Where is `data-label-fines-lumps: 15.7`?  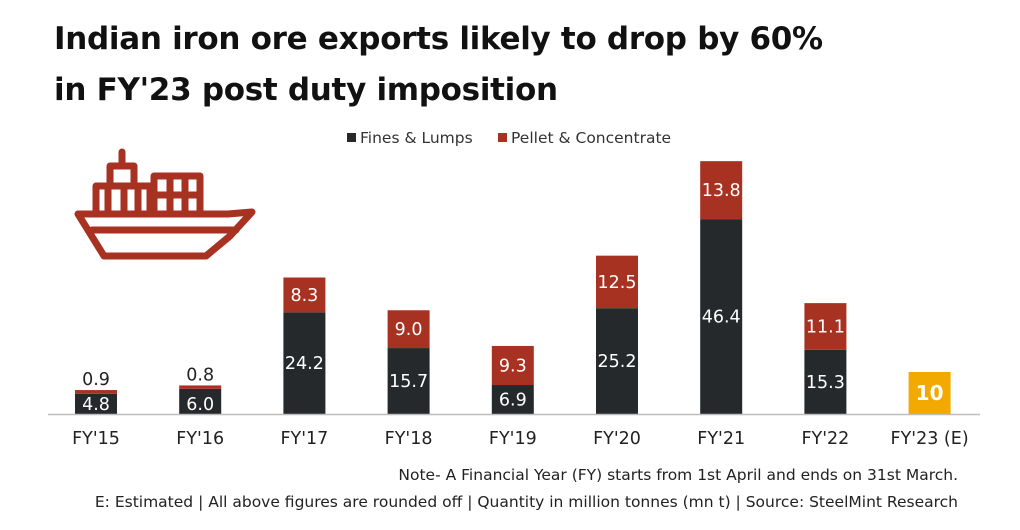
data-label-fines-lumps: 15.7 is located at coordinates (408, 382).